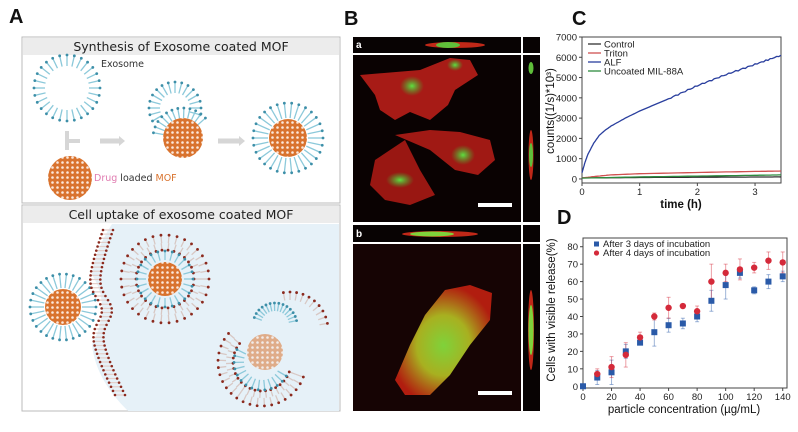  I want to click on fusing-lipids, so click(179, 121).